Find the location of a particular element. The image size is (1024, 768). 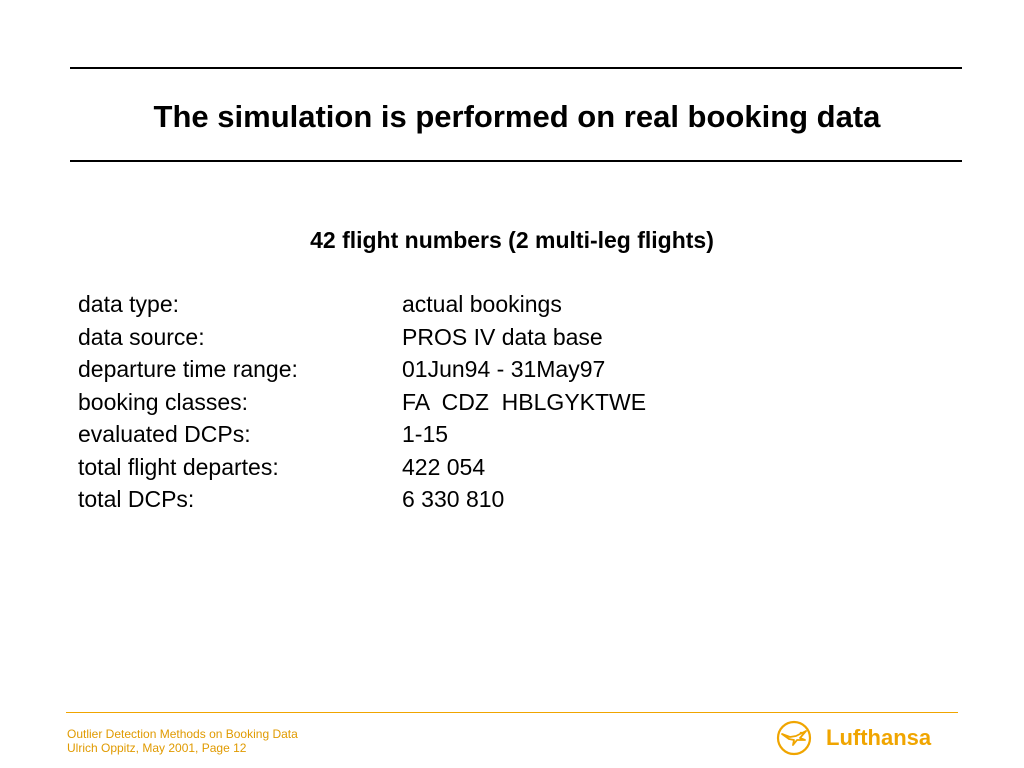

field-value: 1-15 is located at coordinates (425, 434).